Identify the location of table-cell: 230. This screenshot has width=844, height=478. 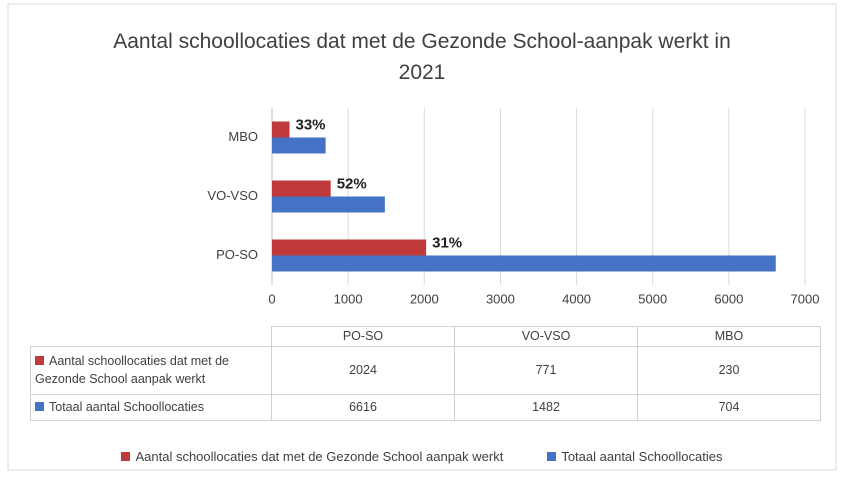
(729, 370).